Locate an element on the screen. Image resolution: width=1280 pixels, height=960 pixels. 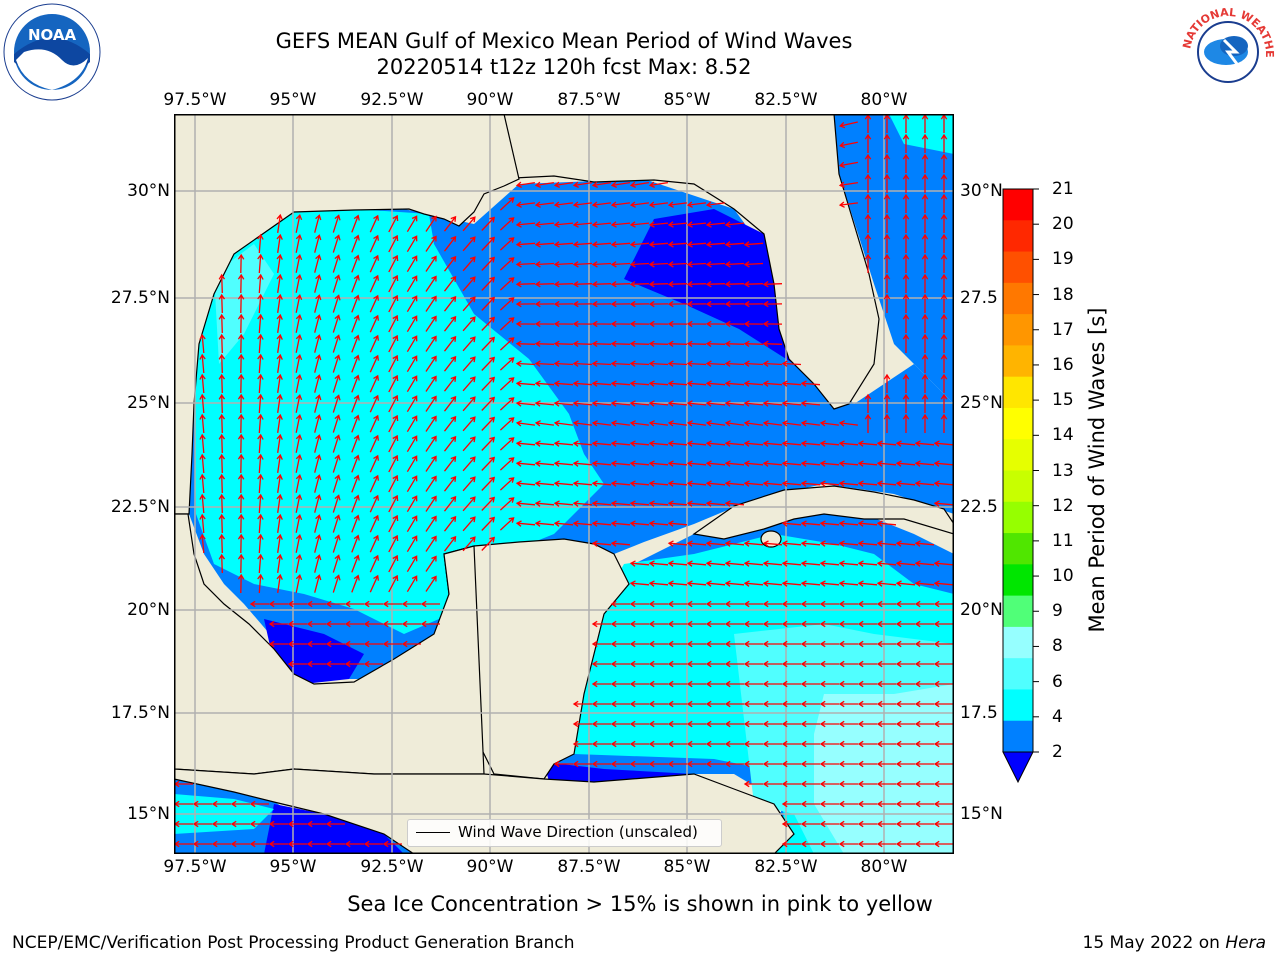
legend: Wind Wave Direction (unscaled) is located at coordinates (564, 833).